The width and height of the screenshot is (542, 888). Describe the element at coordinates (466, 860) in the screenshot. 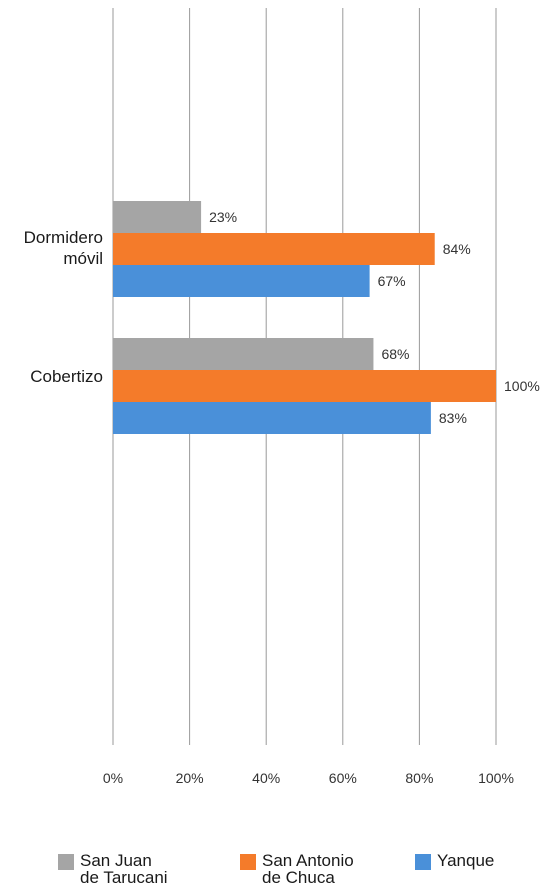

I see `legend-label: Yanque` at that location.